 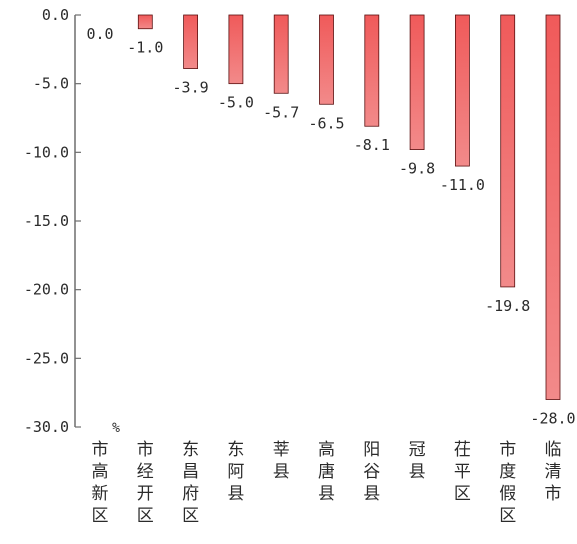 What do you see at coordinates (46, 290) in the screenshot?
I see `y-tick-label: -20.0` at bounding box center [46, 290].